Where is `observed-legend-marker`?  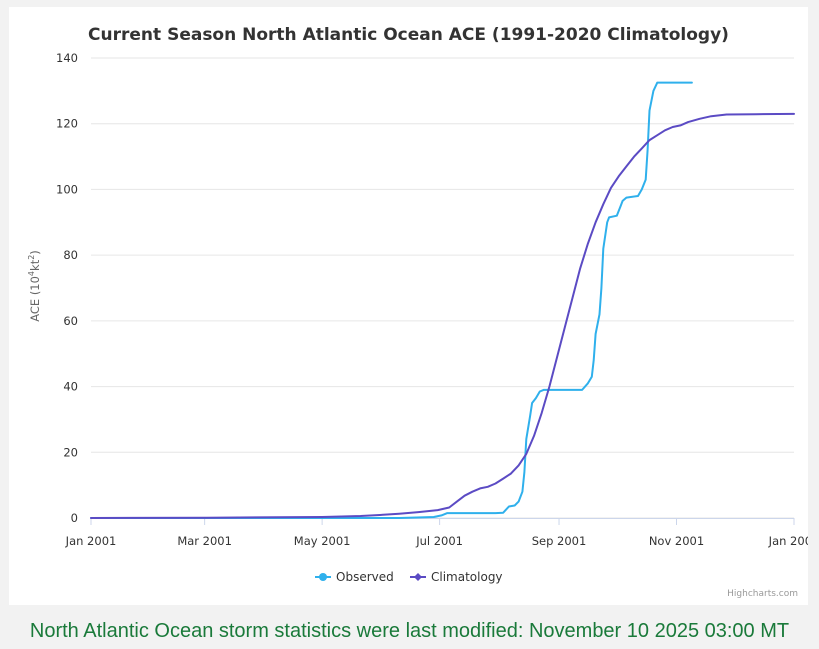 observed-legend-marker is located at coordinates (323, 577).